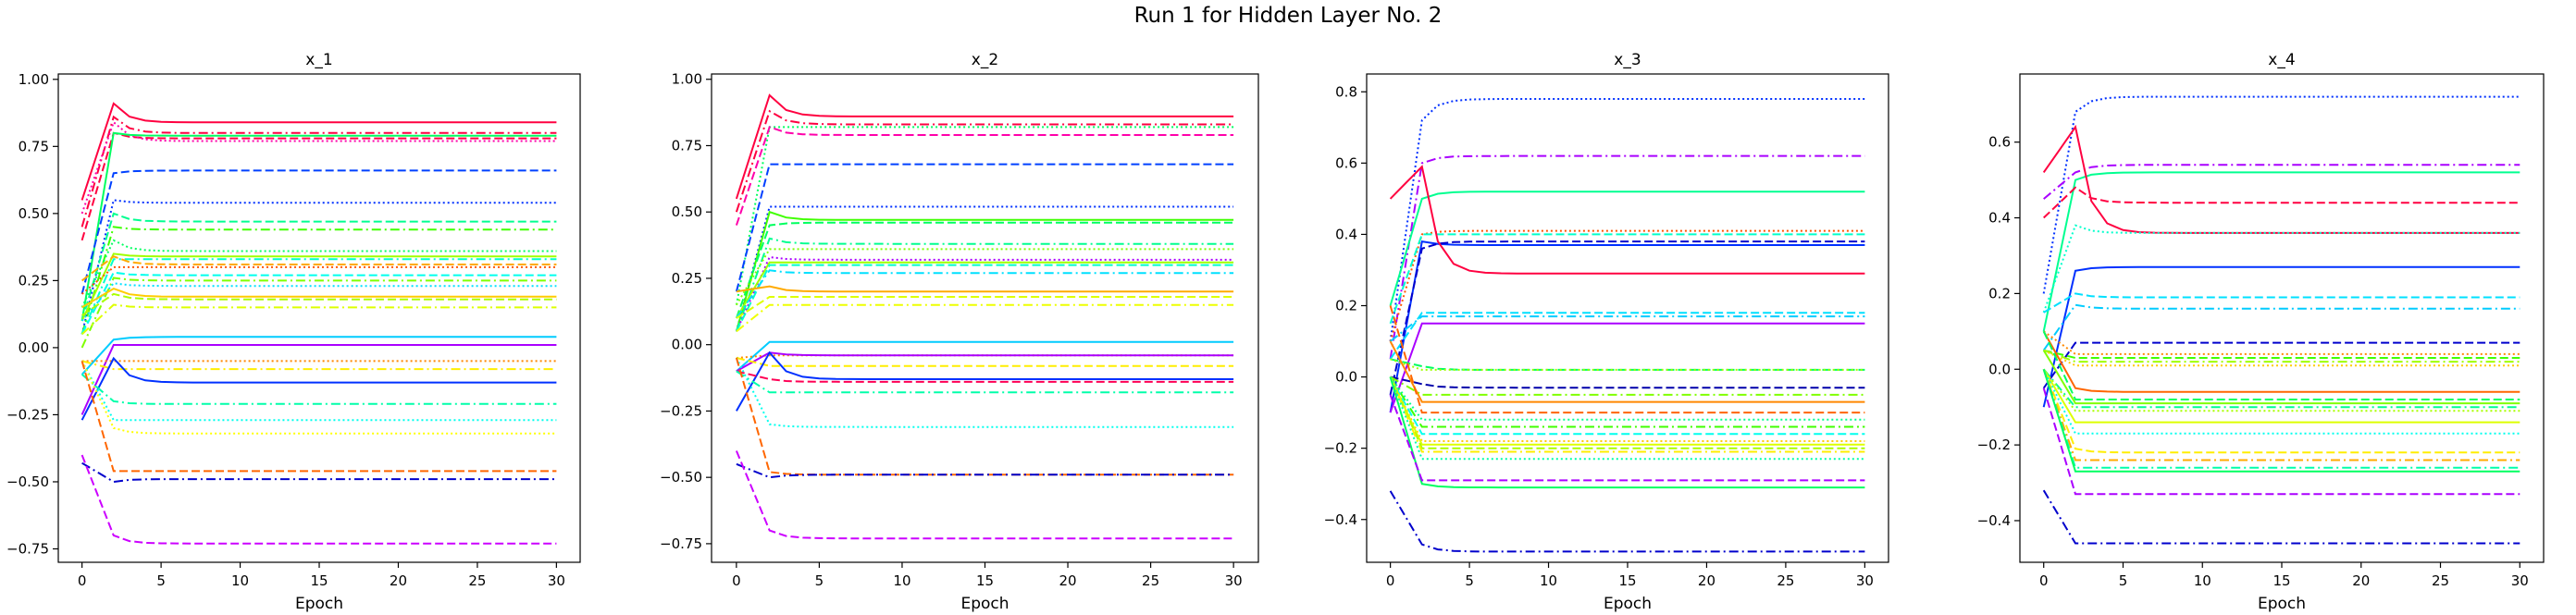 The image size is (2576, 615). I want to click on y-tick-label: 0.2, so click(1999, 293).